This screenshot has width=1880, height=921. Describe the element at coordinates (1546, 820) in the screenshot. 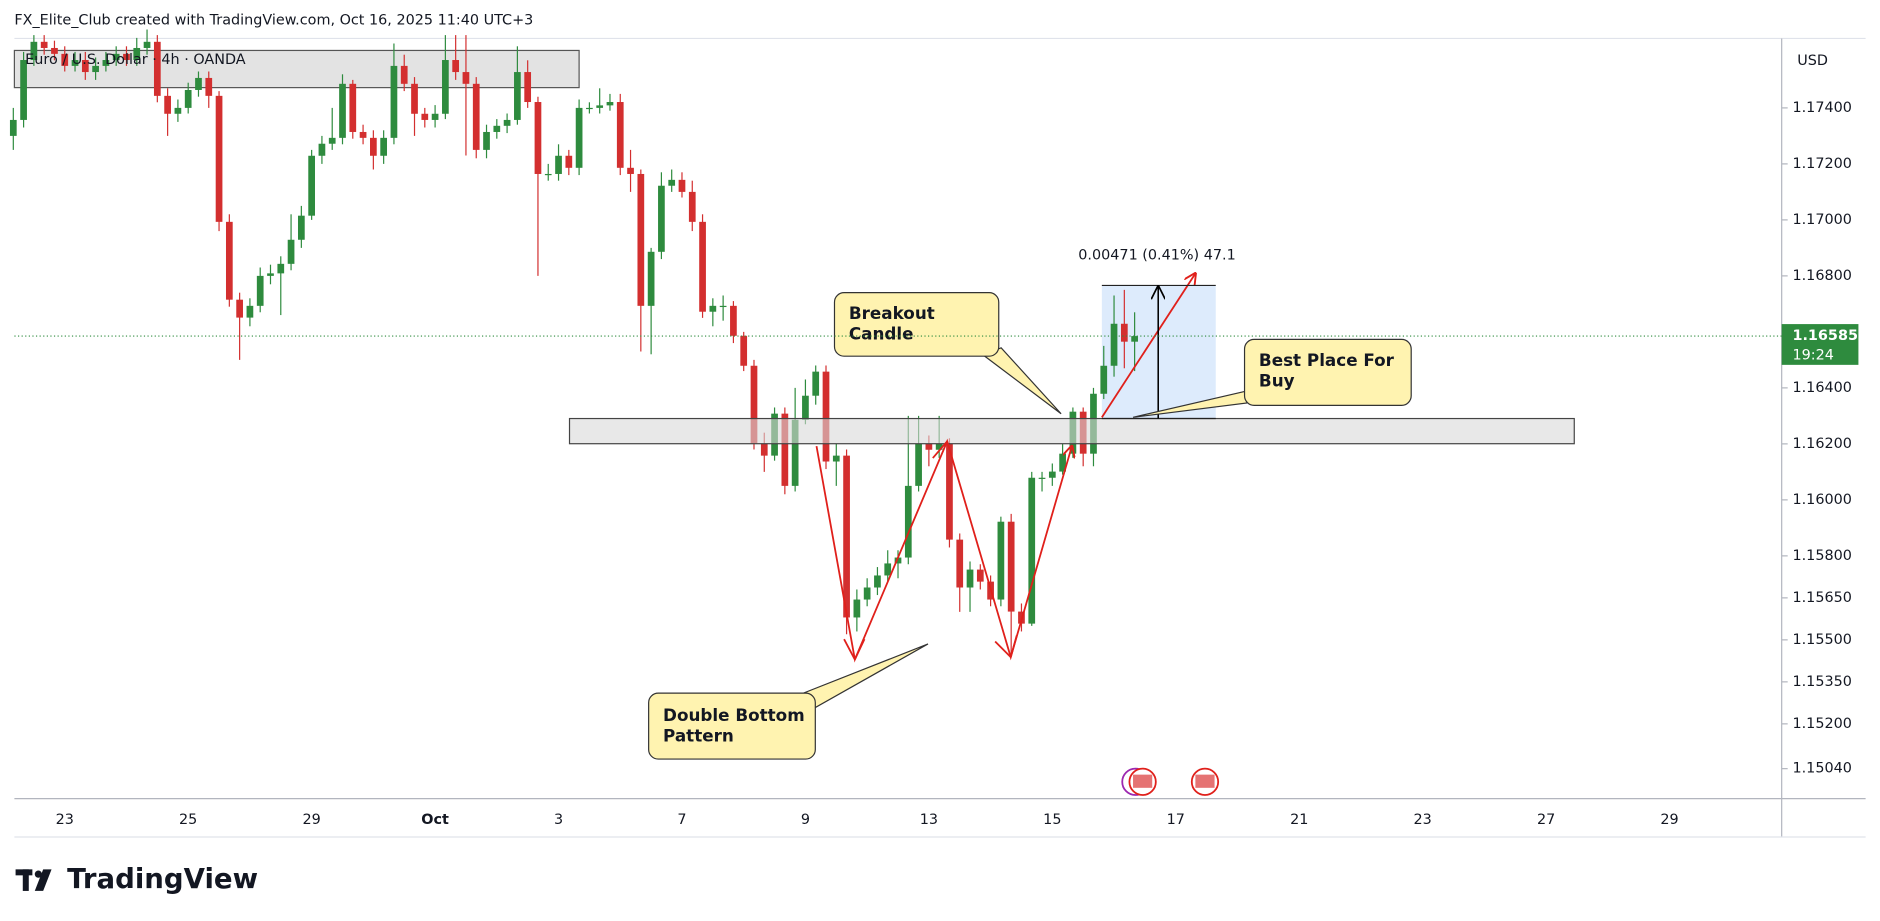

I see `x-tick-label: 27` at that location.